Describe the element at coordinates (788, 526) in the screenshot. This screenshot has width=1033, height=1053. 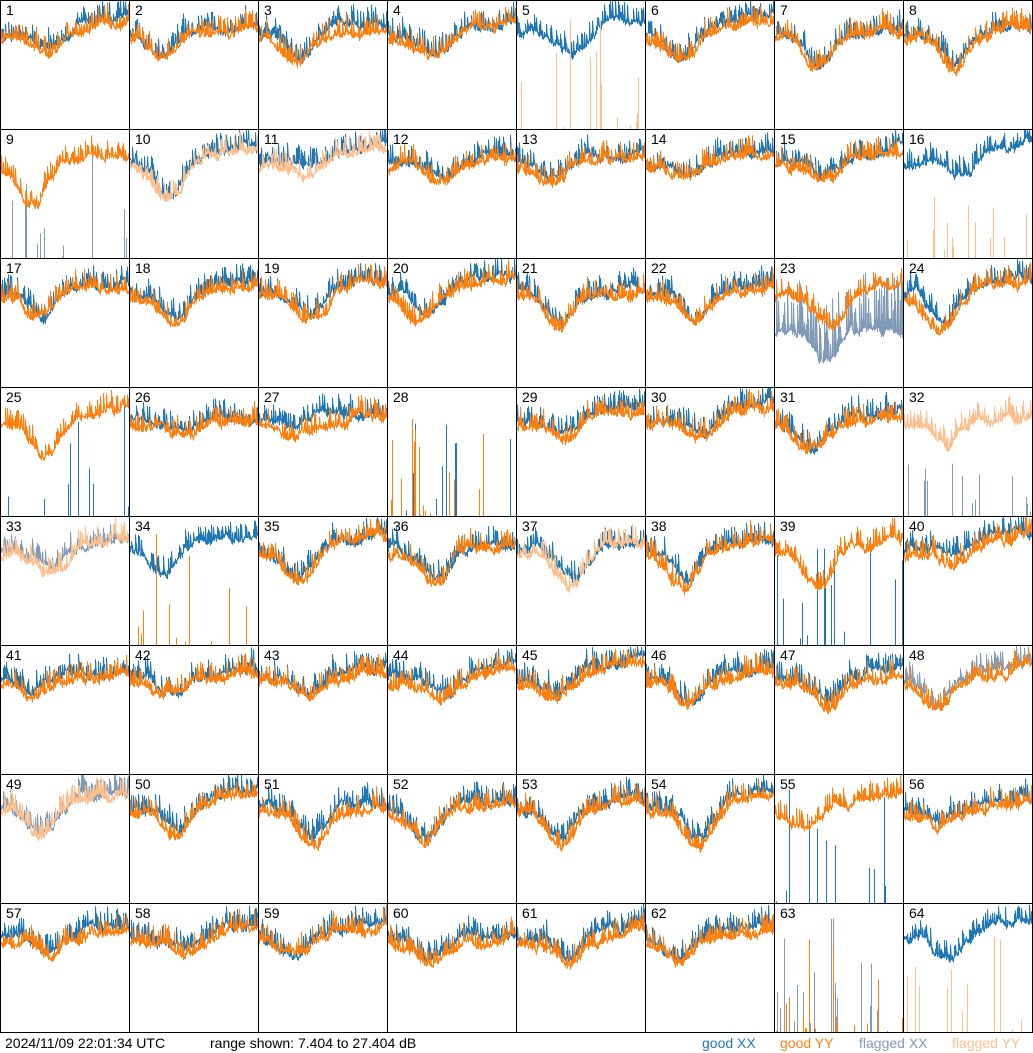
I see `panel-number: 39` at that location.